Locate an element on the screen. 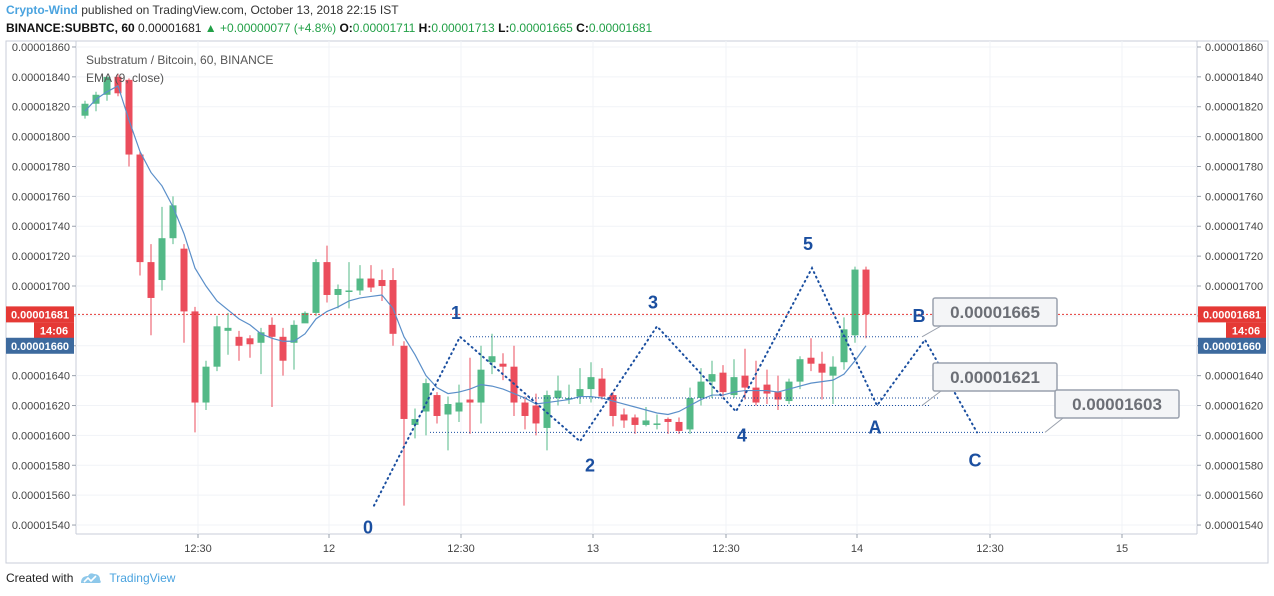 This screenshot has width=1274, height=596. y-tick-label-right: 0.00001700 is located at coordinates (1234, 287).